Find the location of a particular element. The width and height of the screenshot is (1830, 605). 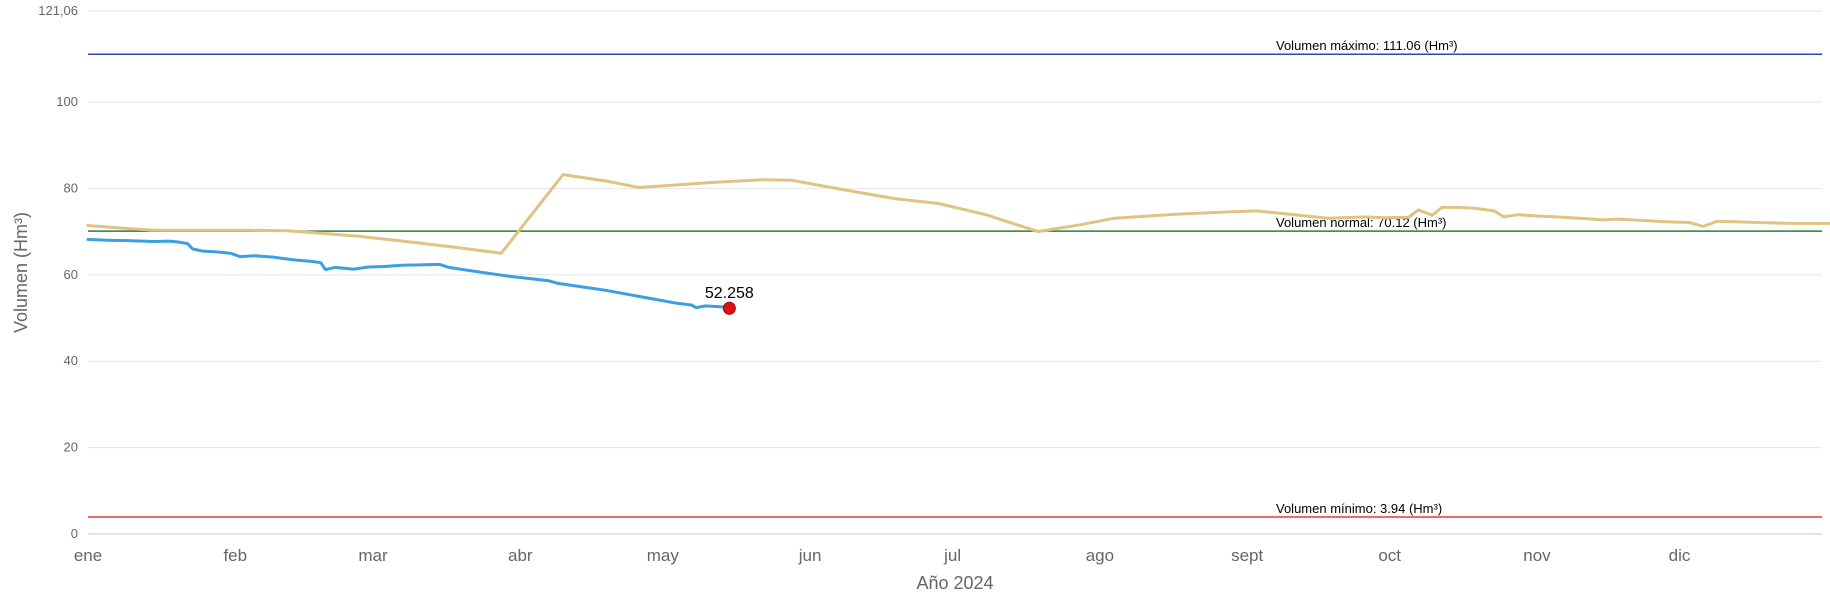

x-tick-label: abr is located at coordinates (520, 555).